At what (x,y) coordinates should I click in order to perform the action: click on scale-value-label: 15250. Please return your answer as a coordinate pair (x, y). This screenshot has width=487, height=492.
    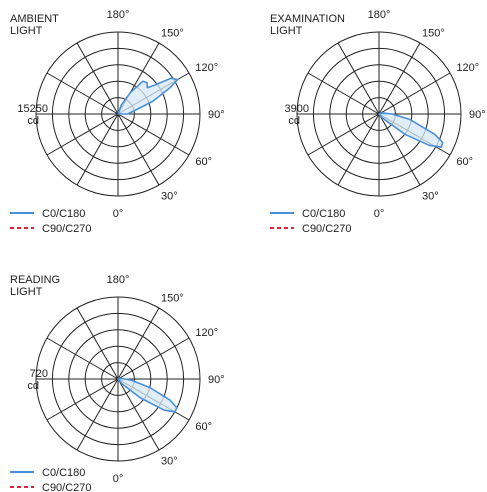
    Looking at the image, I should click on (32, 109).